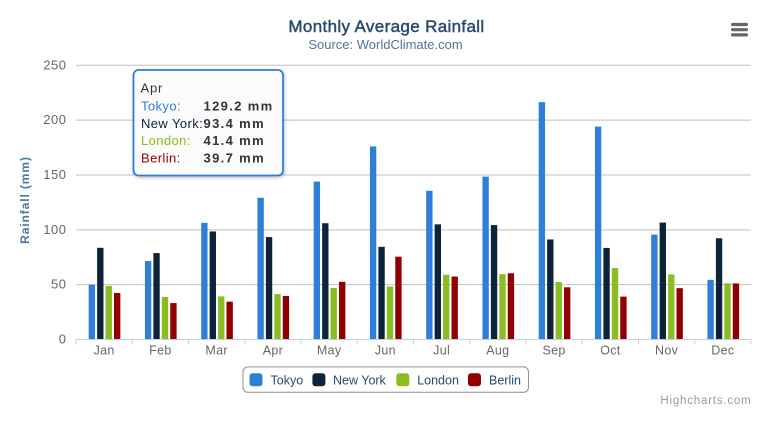 The height and width of the screenshot is (421, 769). What do you see at coordinates (722, 351) in the screenshot?
I see `svg-text: Dec` at bounding box center [722, 351].